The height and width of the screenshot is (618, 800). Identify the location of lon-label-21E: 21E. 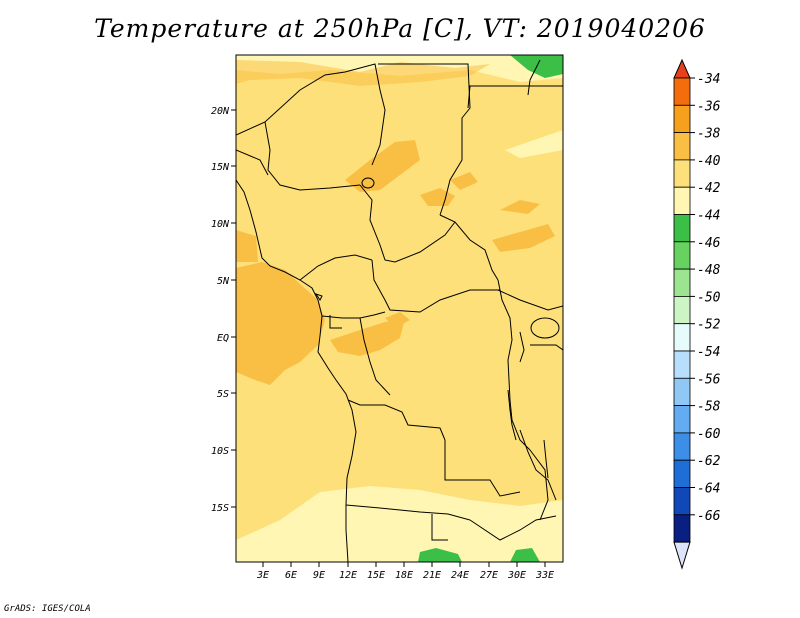
(432, 575).